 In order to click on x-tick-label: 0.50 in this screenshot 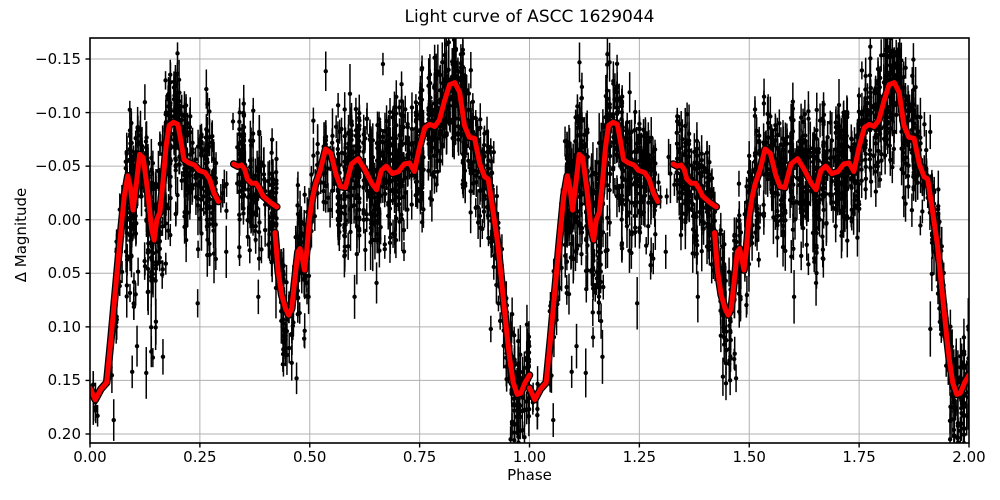, I will do `click(310, 457)`.